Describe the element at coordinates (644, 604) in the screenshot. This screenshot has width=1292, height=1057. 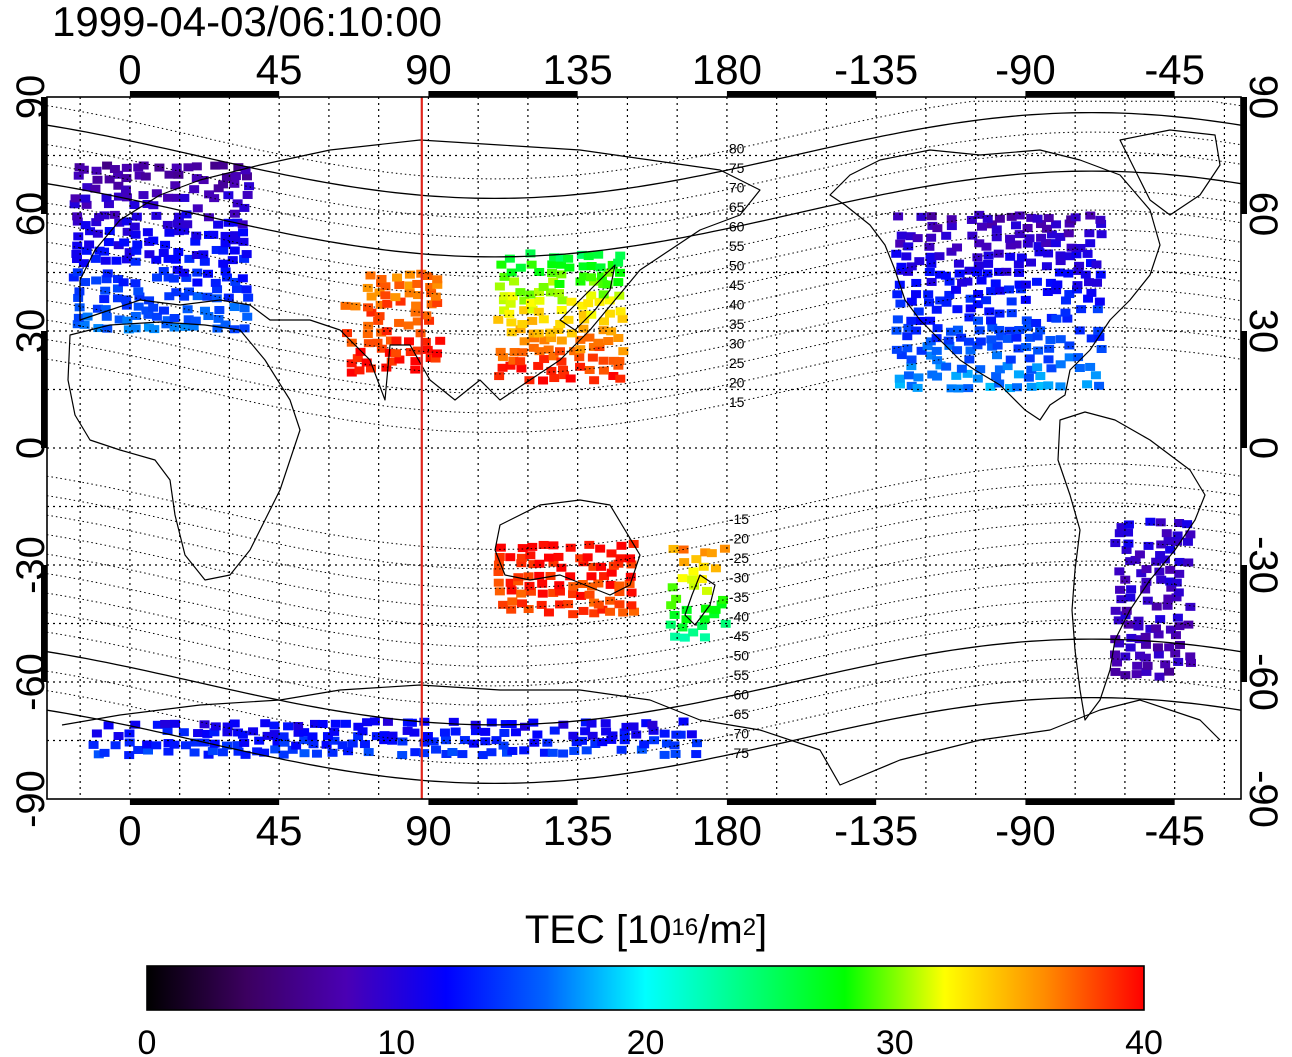
I see `magnetic-contour` at that location.